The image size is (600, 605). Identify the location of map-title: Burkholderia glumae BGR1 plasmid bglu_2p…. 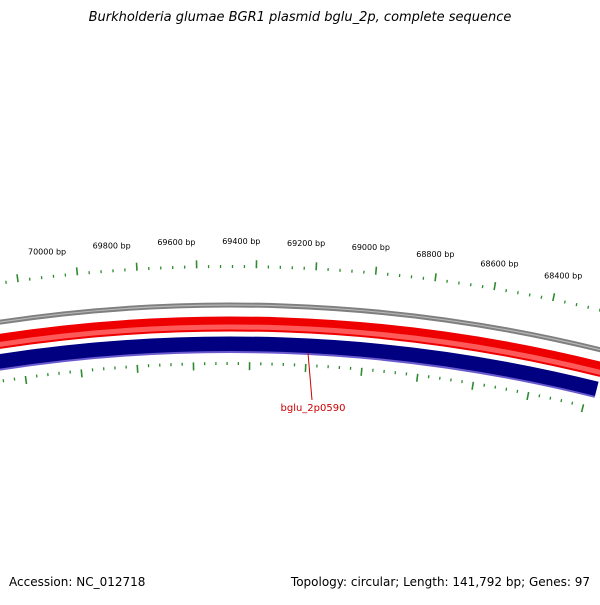
(300, 17).